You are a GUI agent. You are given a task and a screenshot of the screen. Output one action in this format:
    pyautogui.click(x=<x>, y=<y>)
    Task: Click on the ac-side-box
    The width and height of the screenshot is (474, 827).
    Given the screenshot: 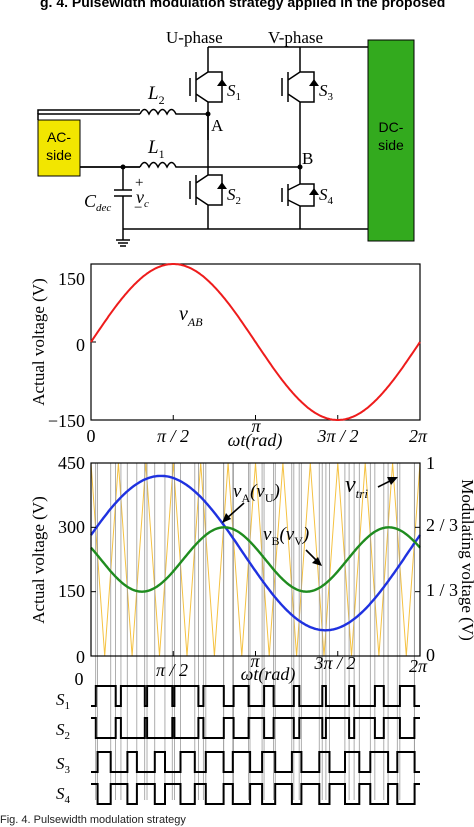 What is the action you would take?
    pyautogui.click(x=59, y=148)
    